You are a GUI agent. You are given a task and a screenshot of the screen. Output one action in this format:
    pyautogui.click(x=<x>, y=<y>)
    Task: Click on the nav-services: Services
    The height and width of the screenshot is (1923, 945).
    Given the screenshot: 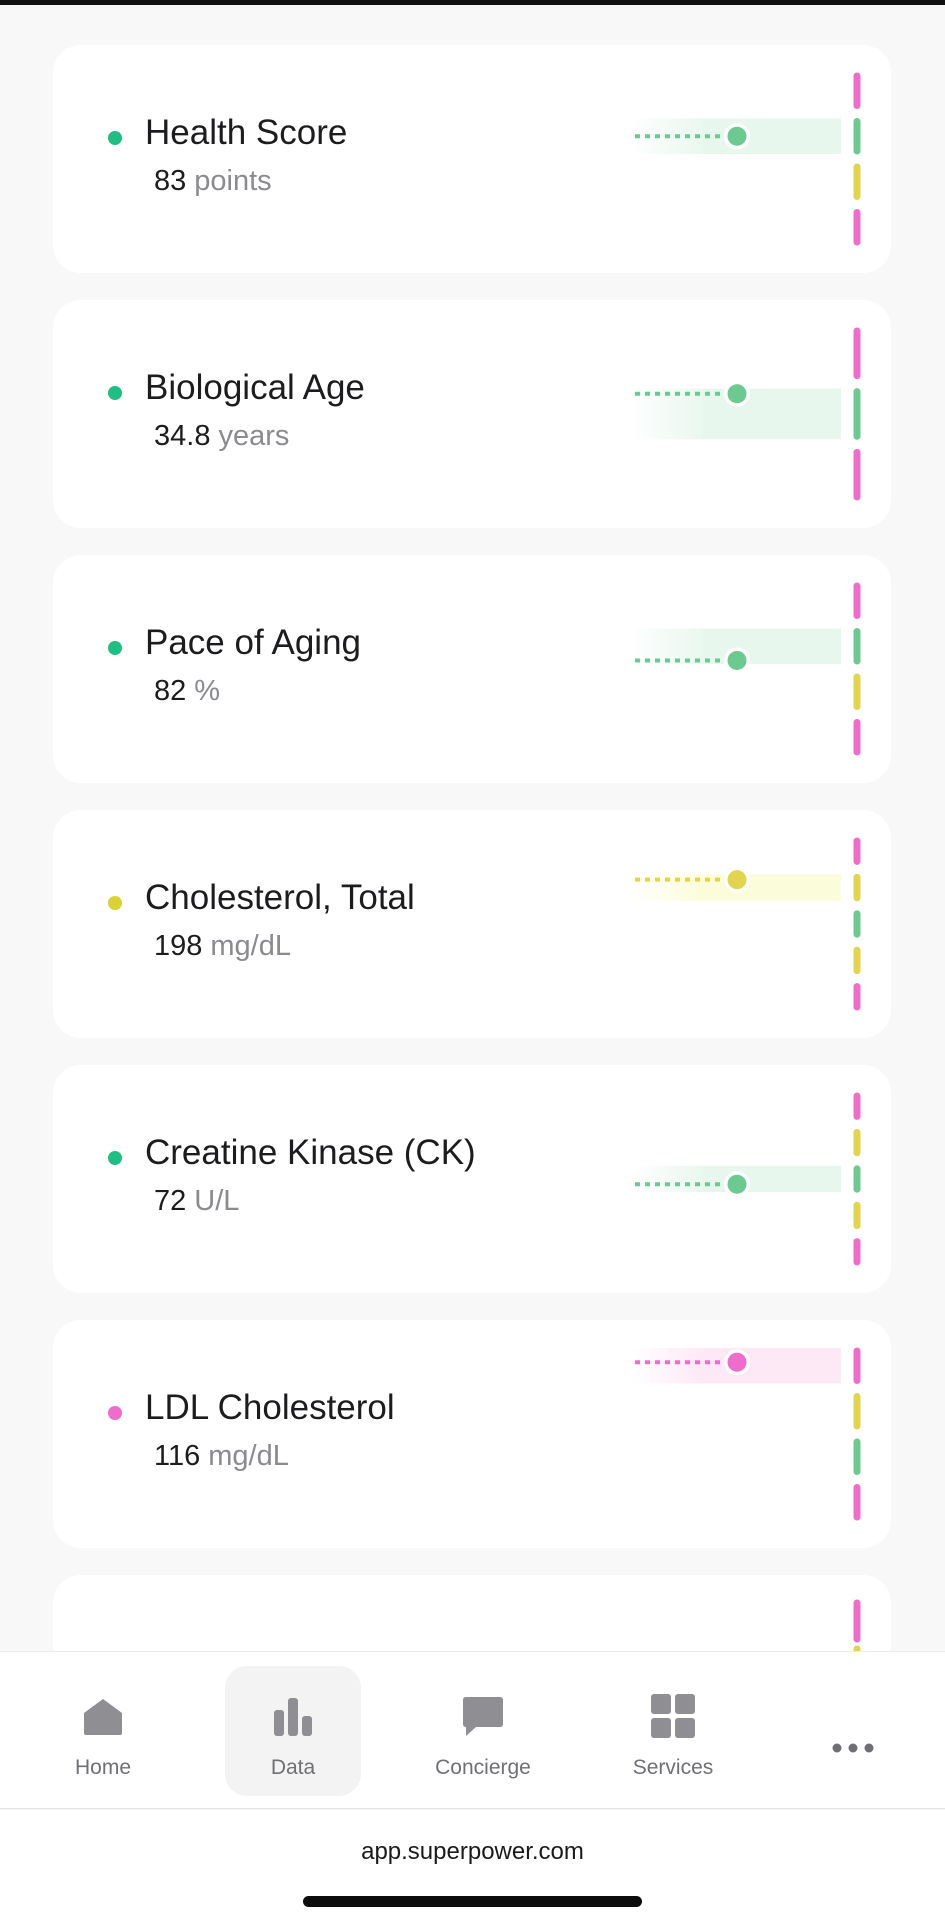 What is the action you would take?
    pyautogui.click(x=673, y=1731)
    